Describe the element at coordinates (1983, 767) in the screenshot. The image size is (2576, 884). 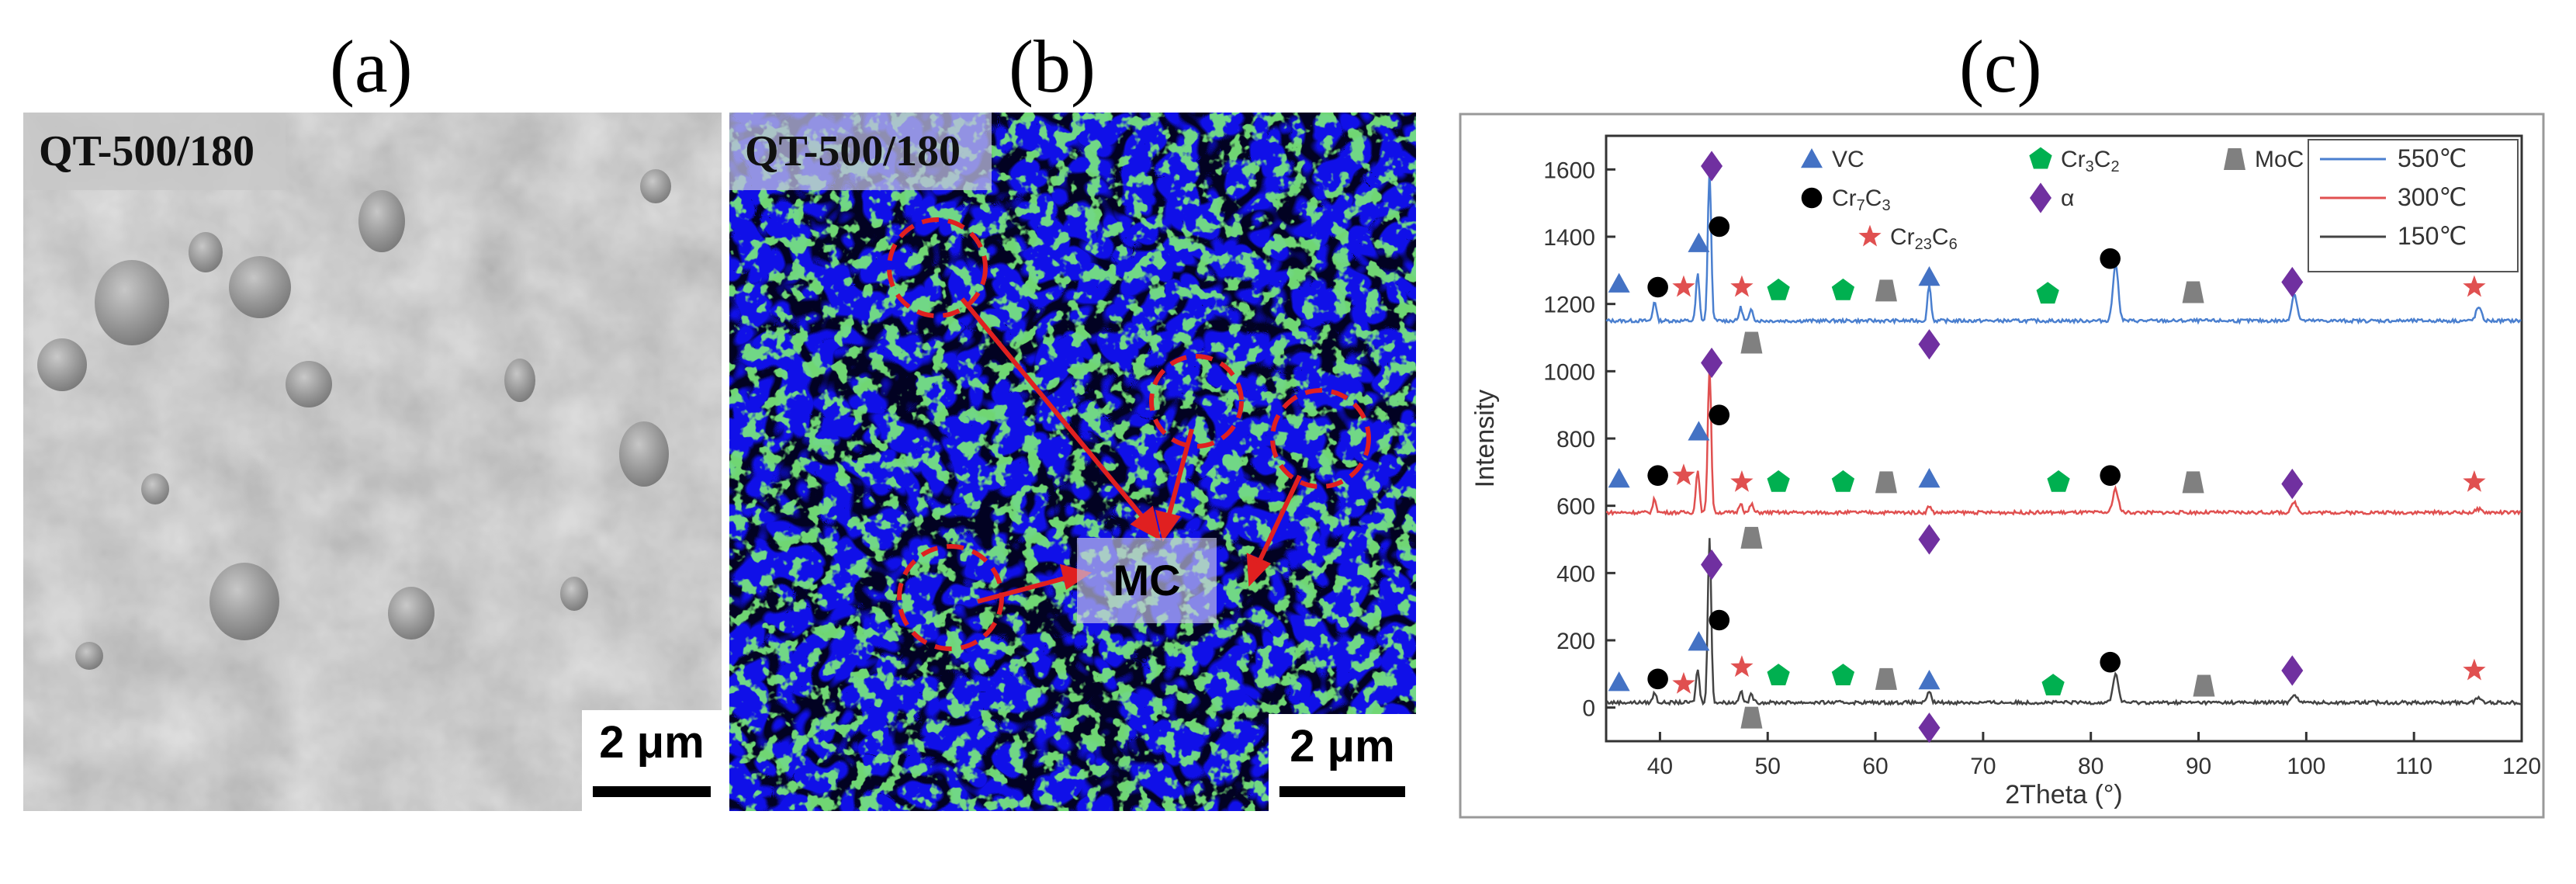
I see `x-tick-label: 70` at that location.